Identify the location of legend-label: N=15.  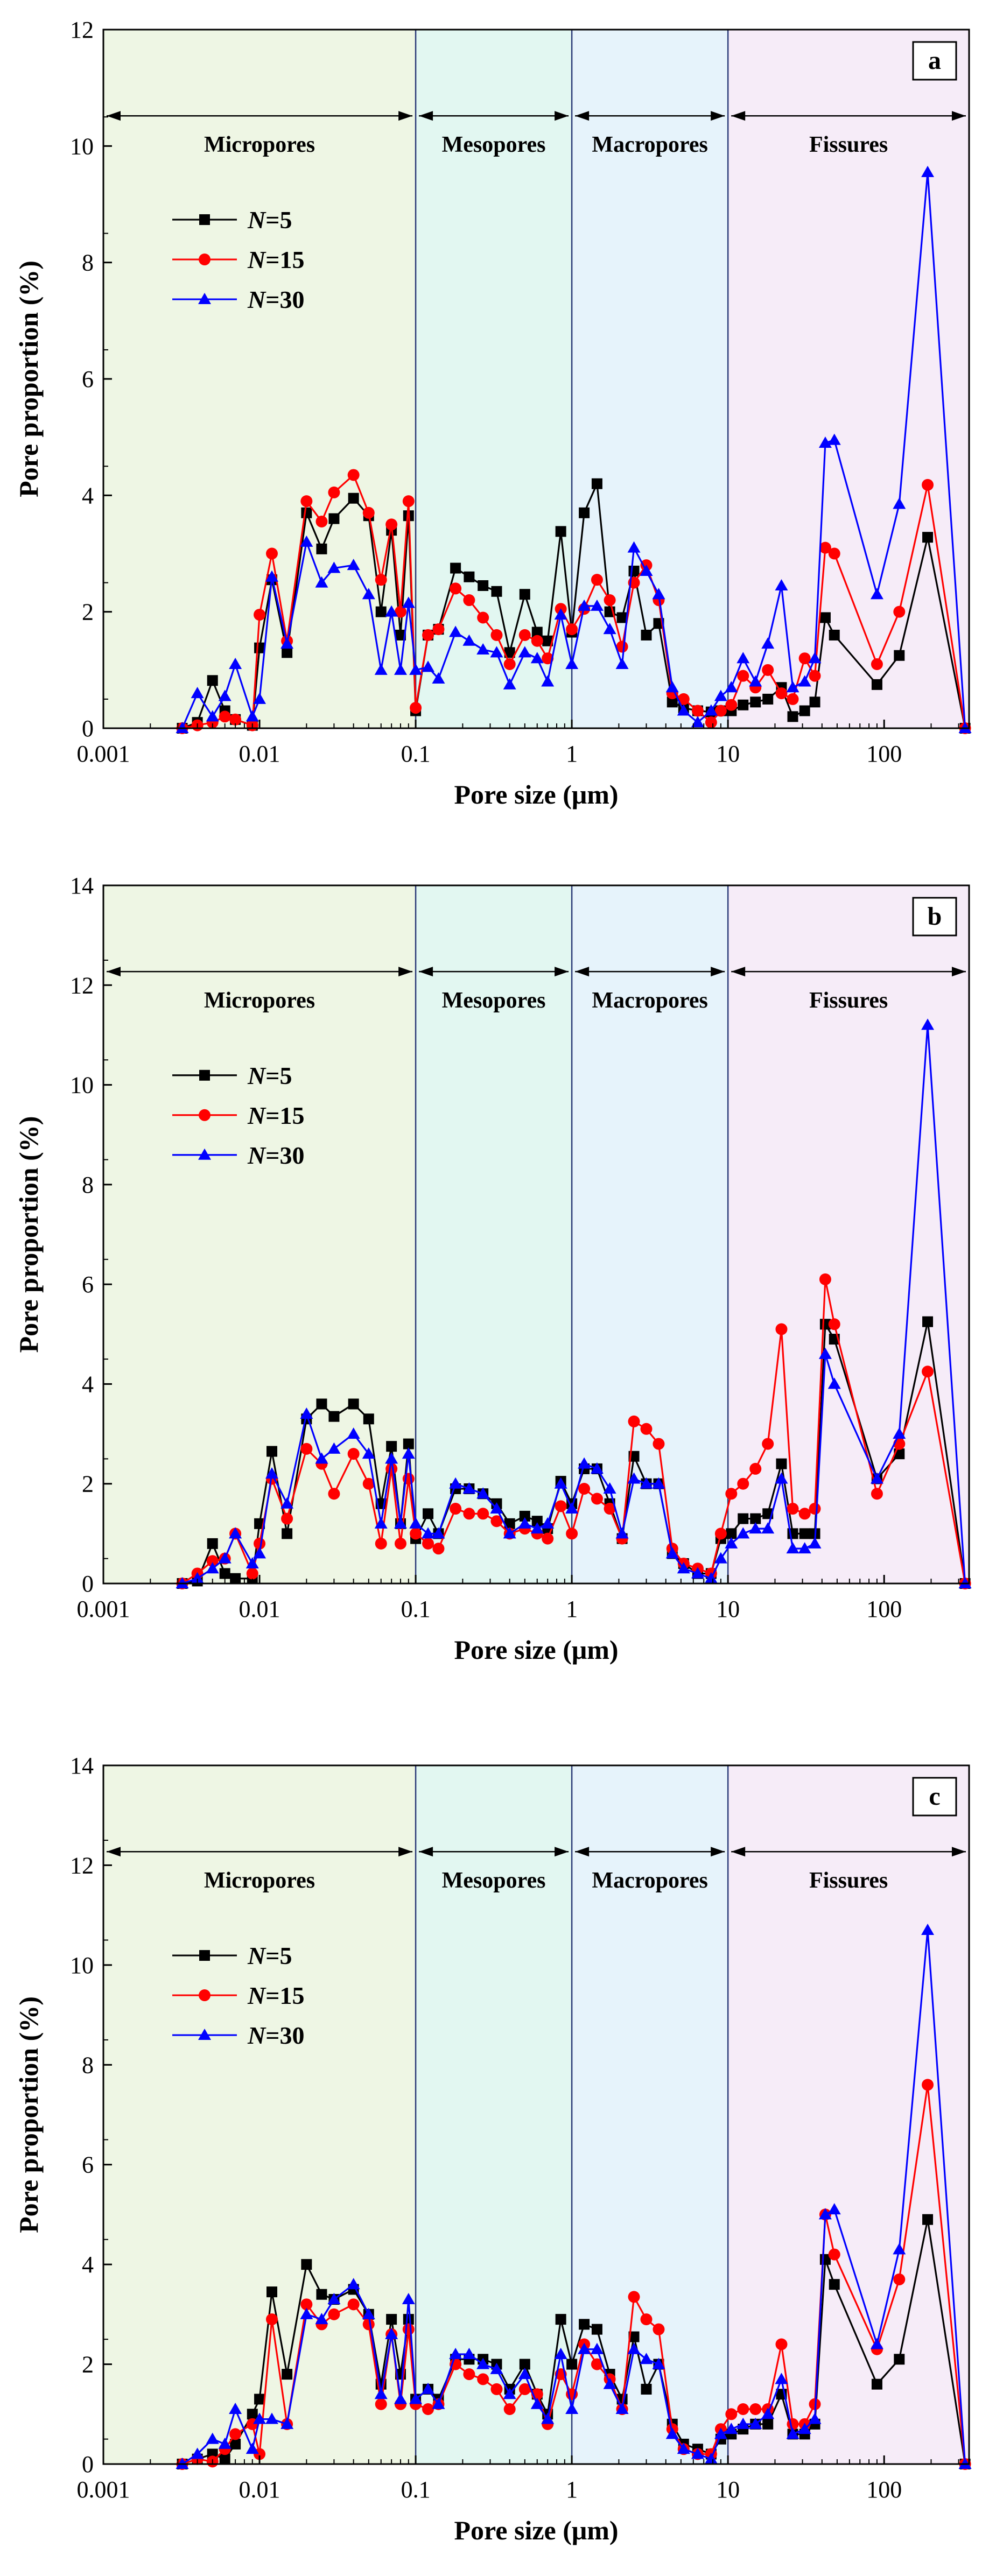
(276, 1115).